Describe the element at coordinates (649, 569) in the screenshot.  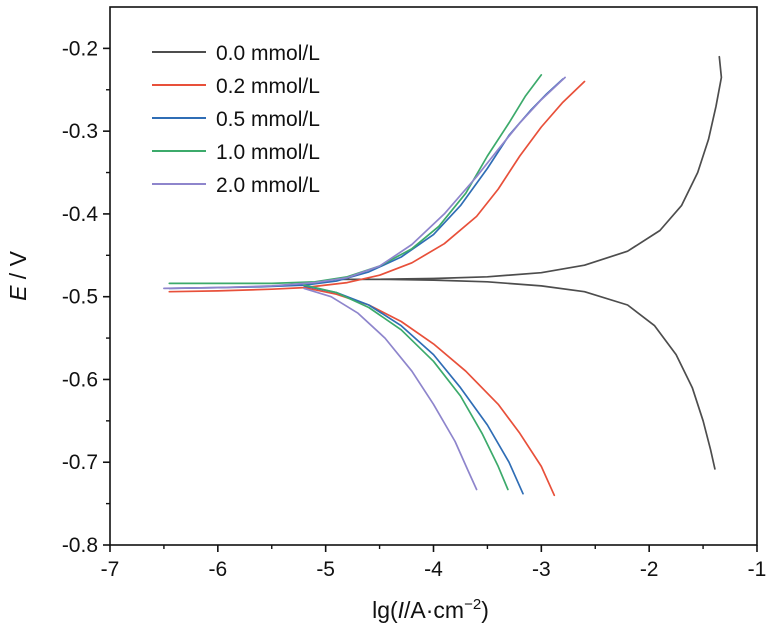
I see `x-tick-label: -2` at that location.